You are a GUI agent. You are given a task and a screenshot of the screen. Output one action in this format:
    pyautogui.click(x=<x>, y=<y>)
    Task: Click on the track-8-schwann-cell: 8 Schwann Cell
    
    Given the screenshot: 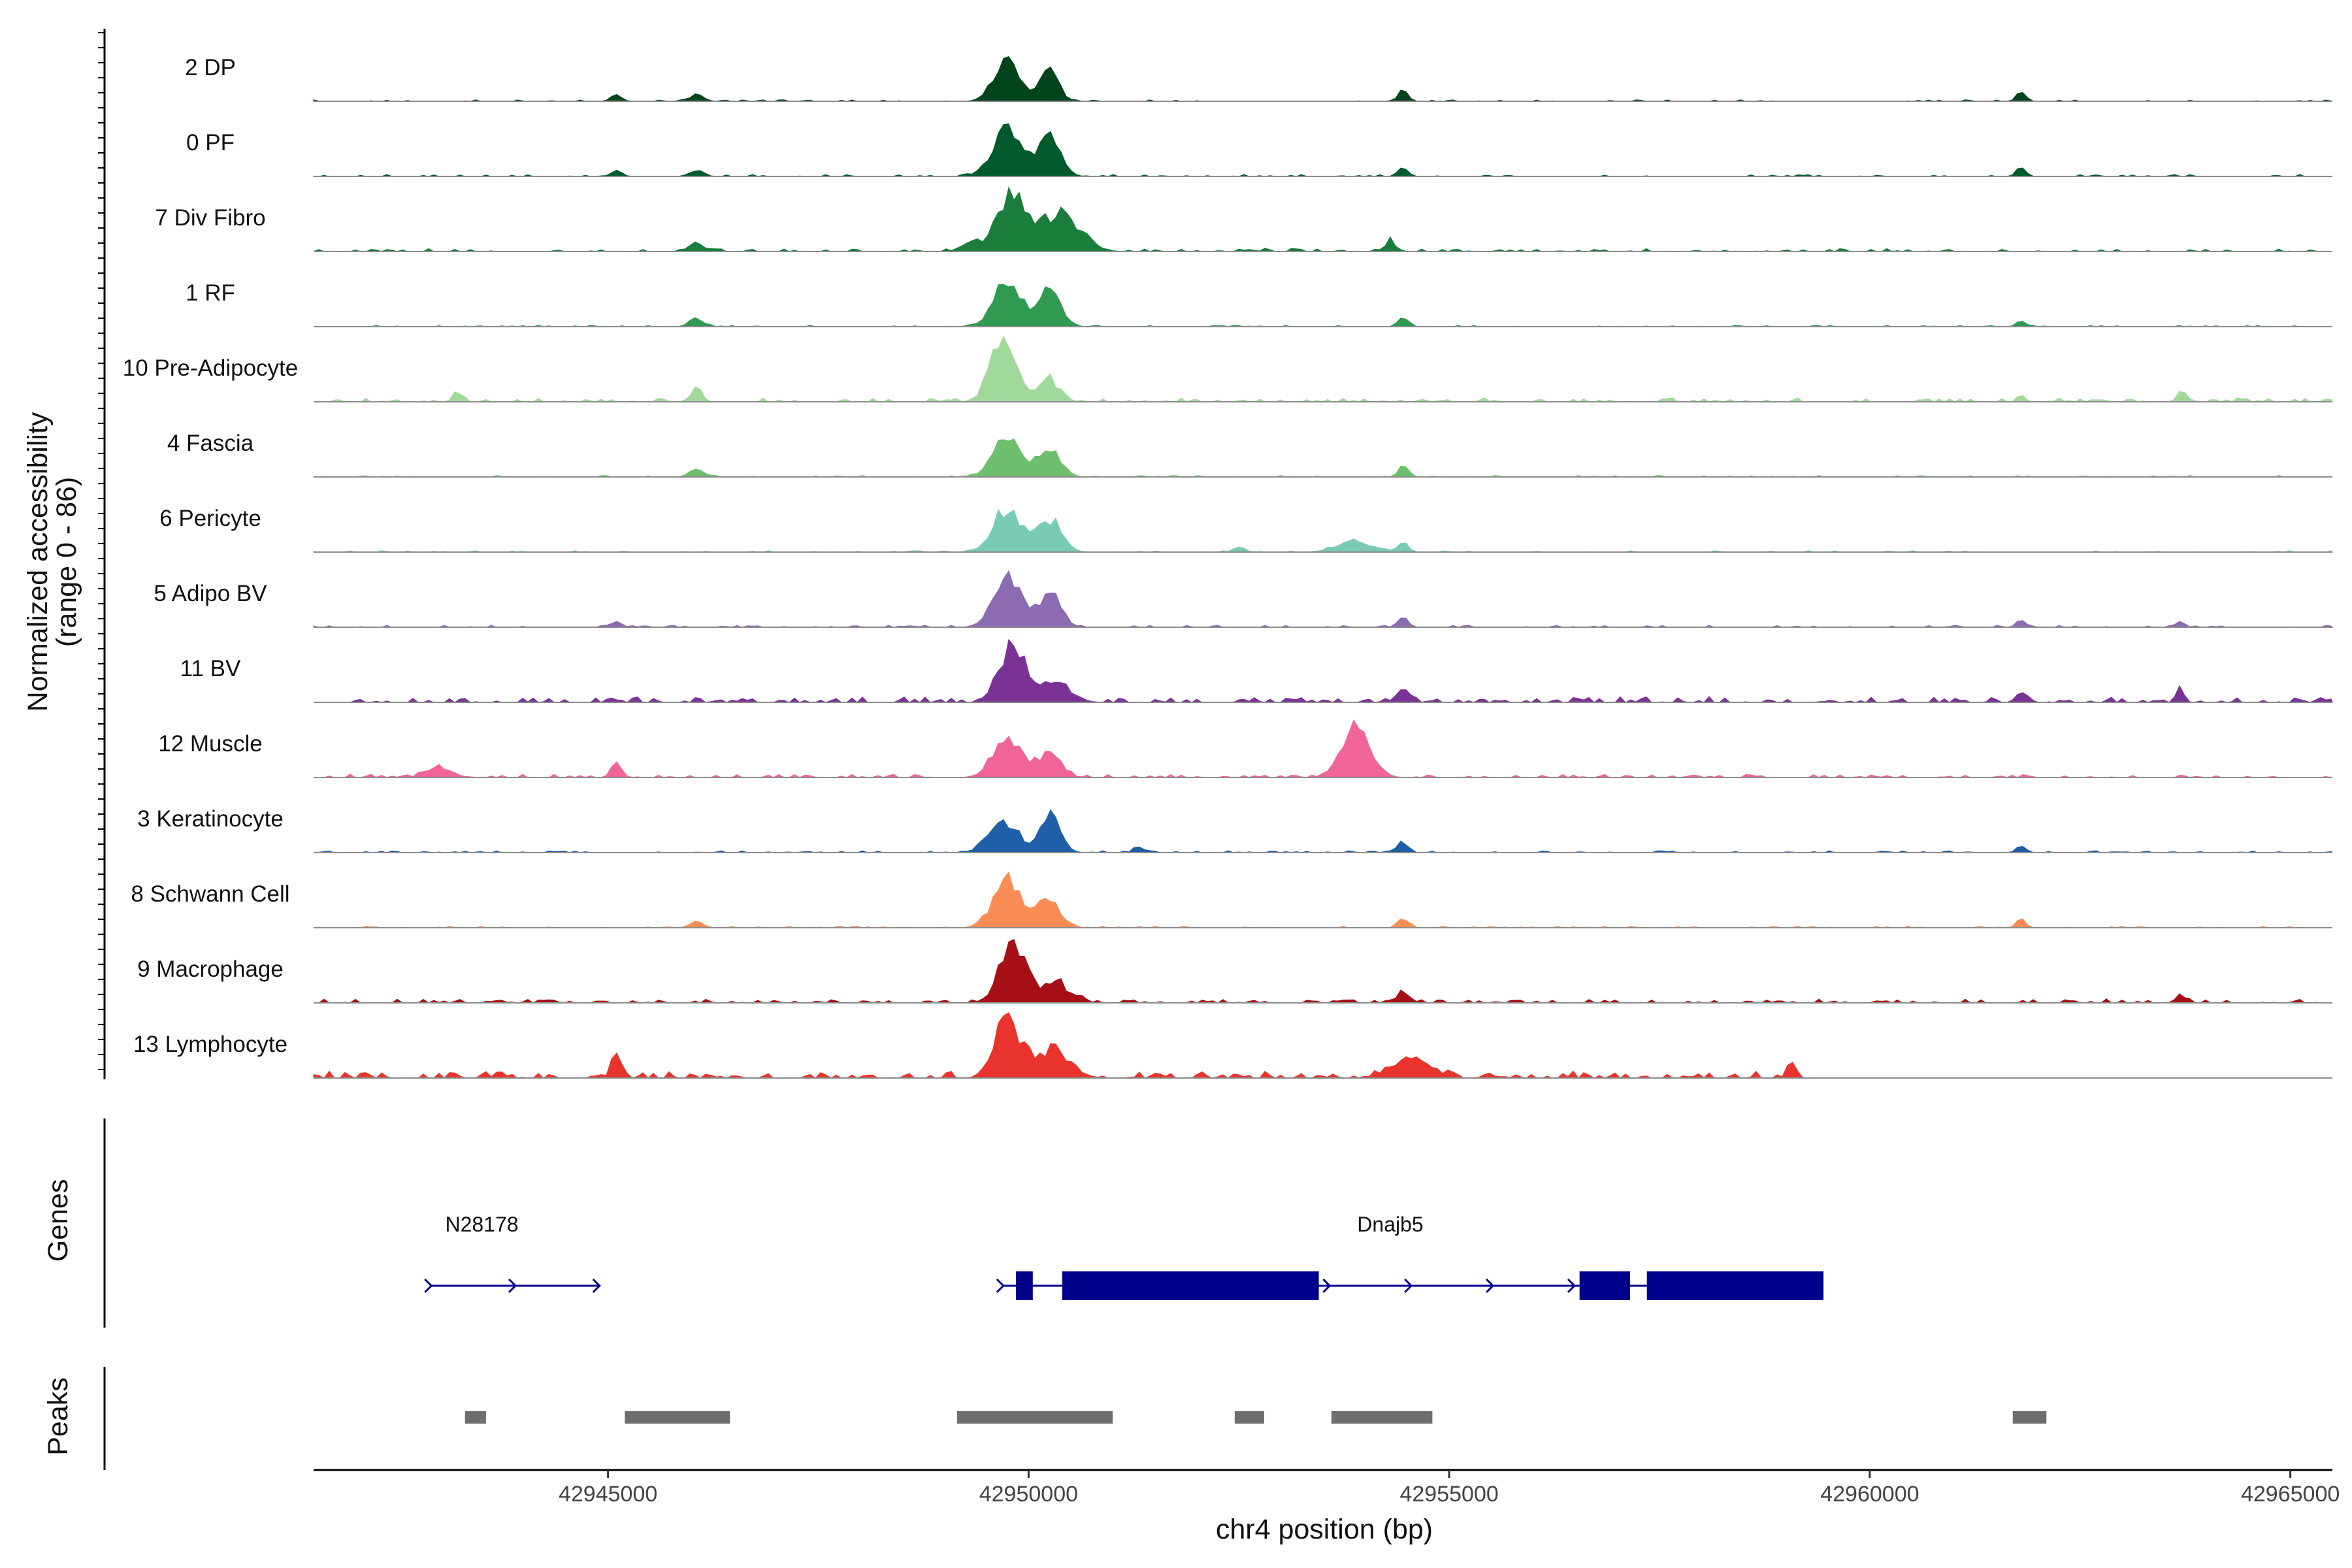 What is the action you would take?
    pyautogui.click(x=1231, y=899)
    